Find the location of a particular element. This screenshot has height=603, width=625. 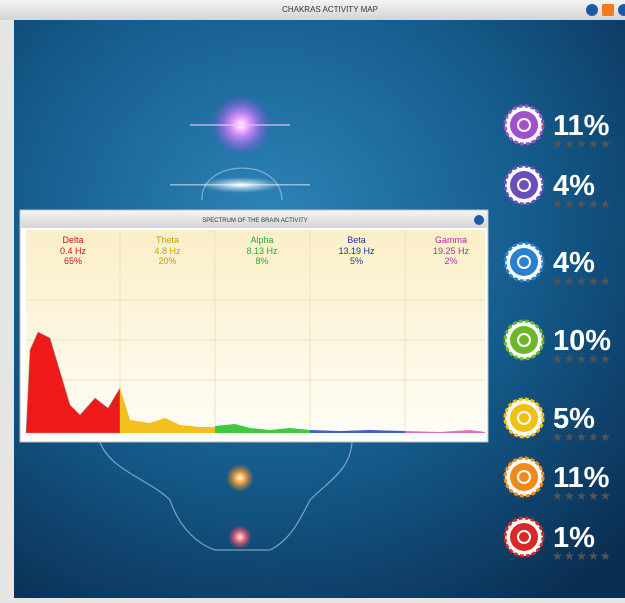

band-percent: 8% is located at coordinates (261, 261).